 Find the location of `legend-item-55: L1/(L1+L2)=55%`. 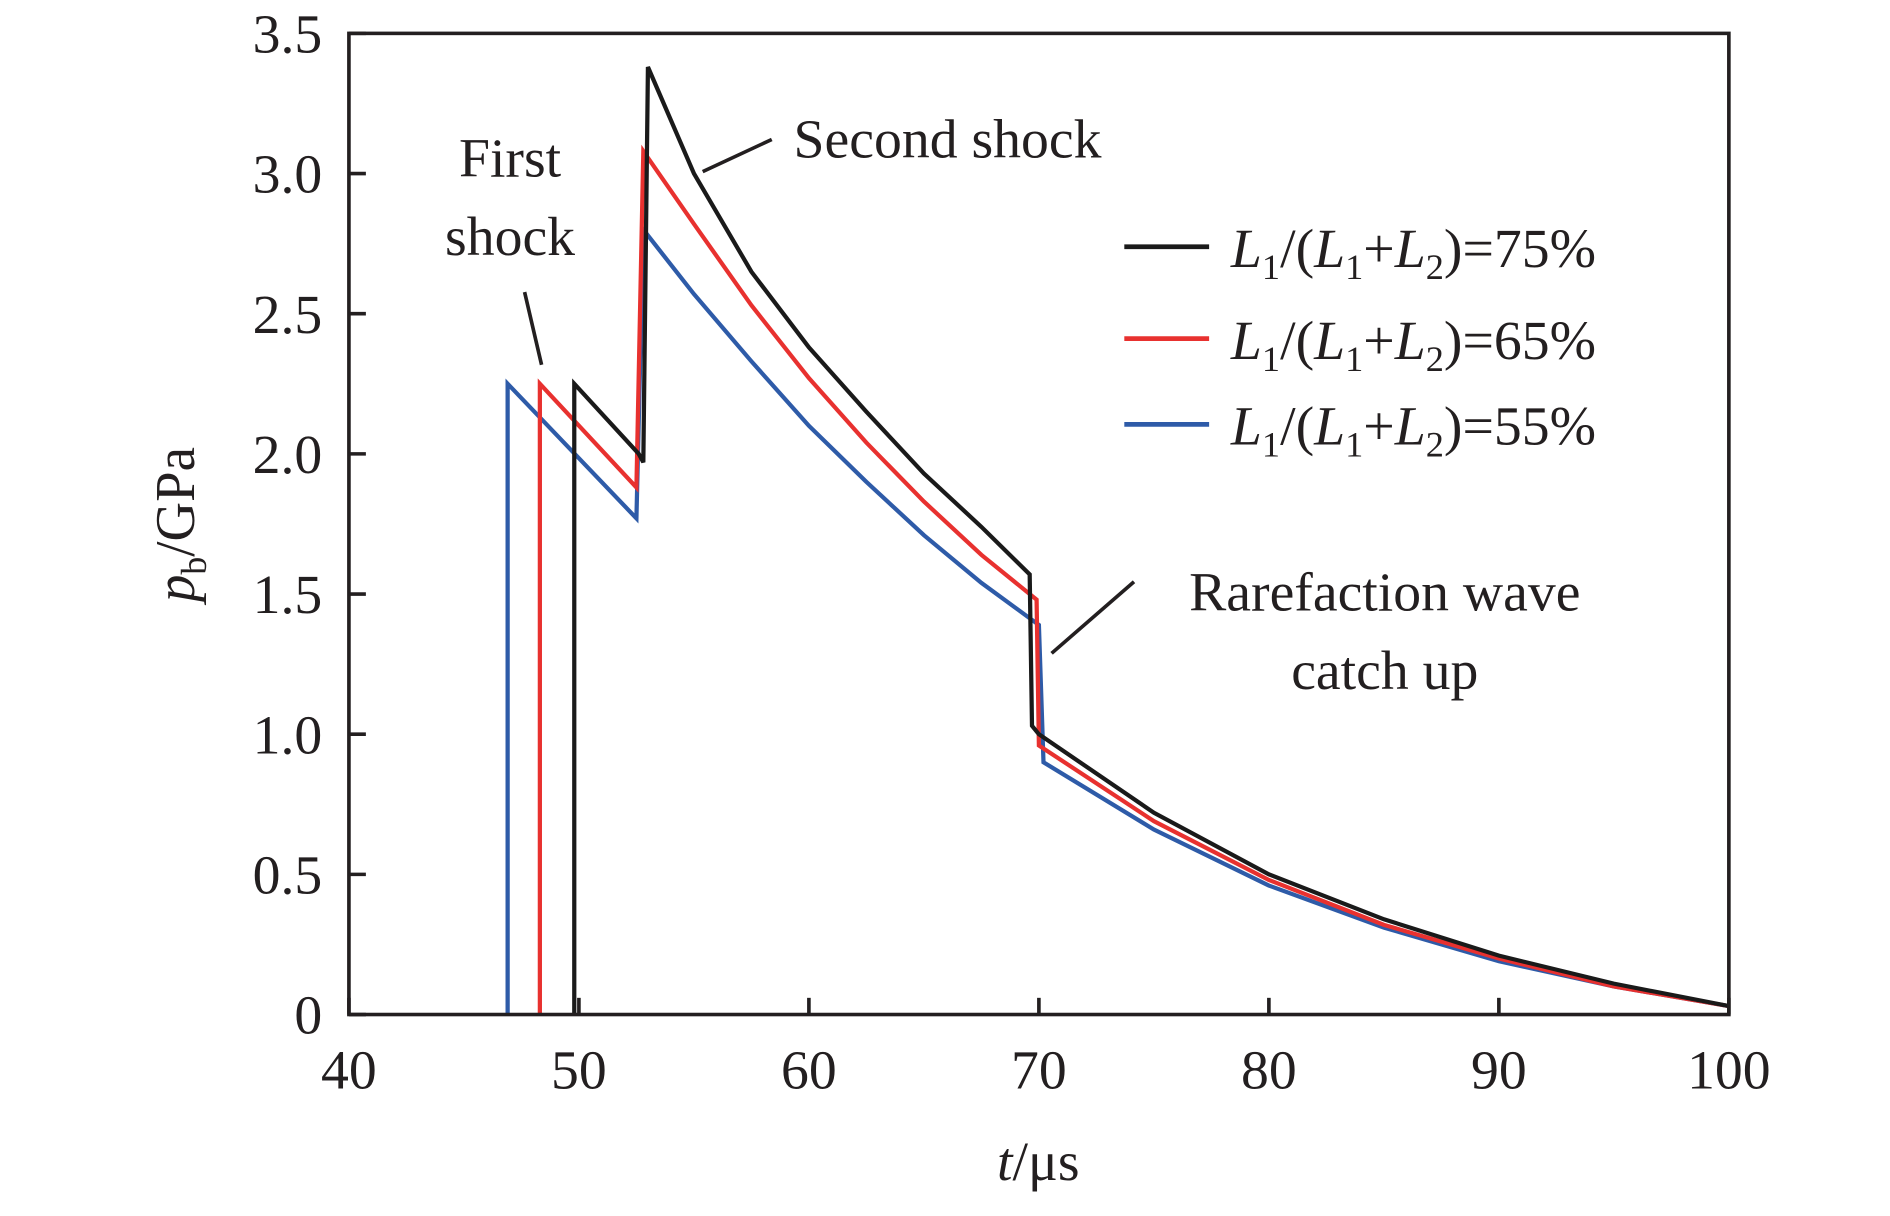

legend-item-55: L1/(L1+L2)=55% is located at coordinates (1360, 430).